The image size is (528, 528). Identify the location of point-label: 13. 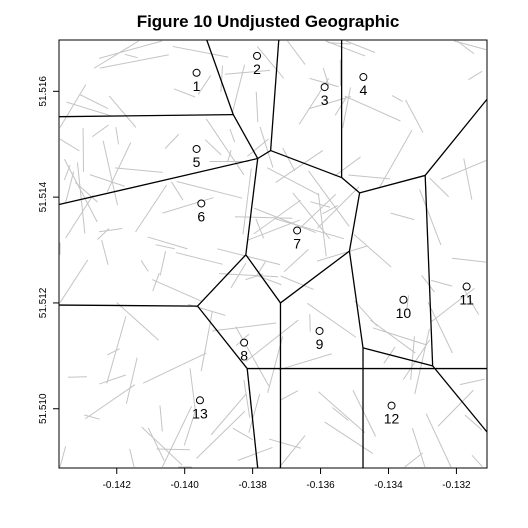
(200, 413).